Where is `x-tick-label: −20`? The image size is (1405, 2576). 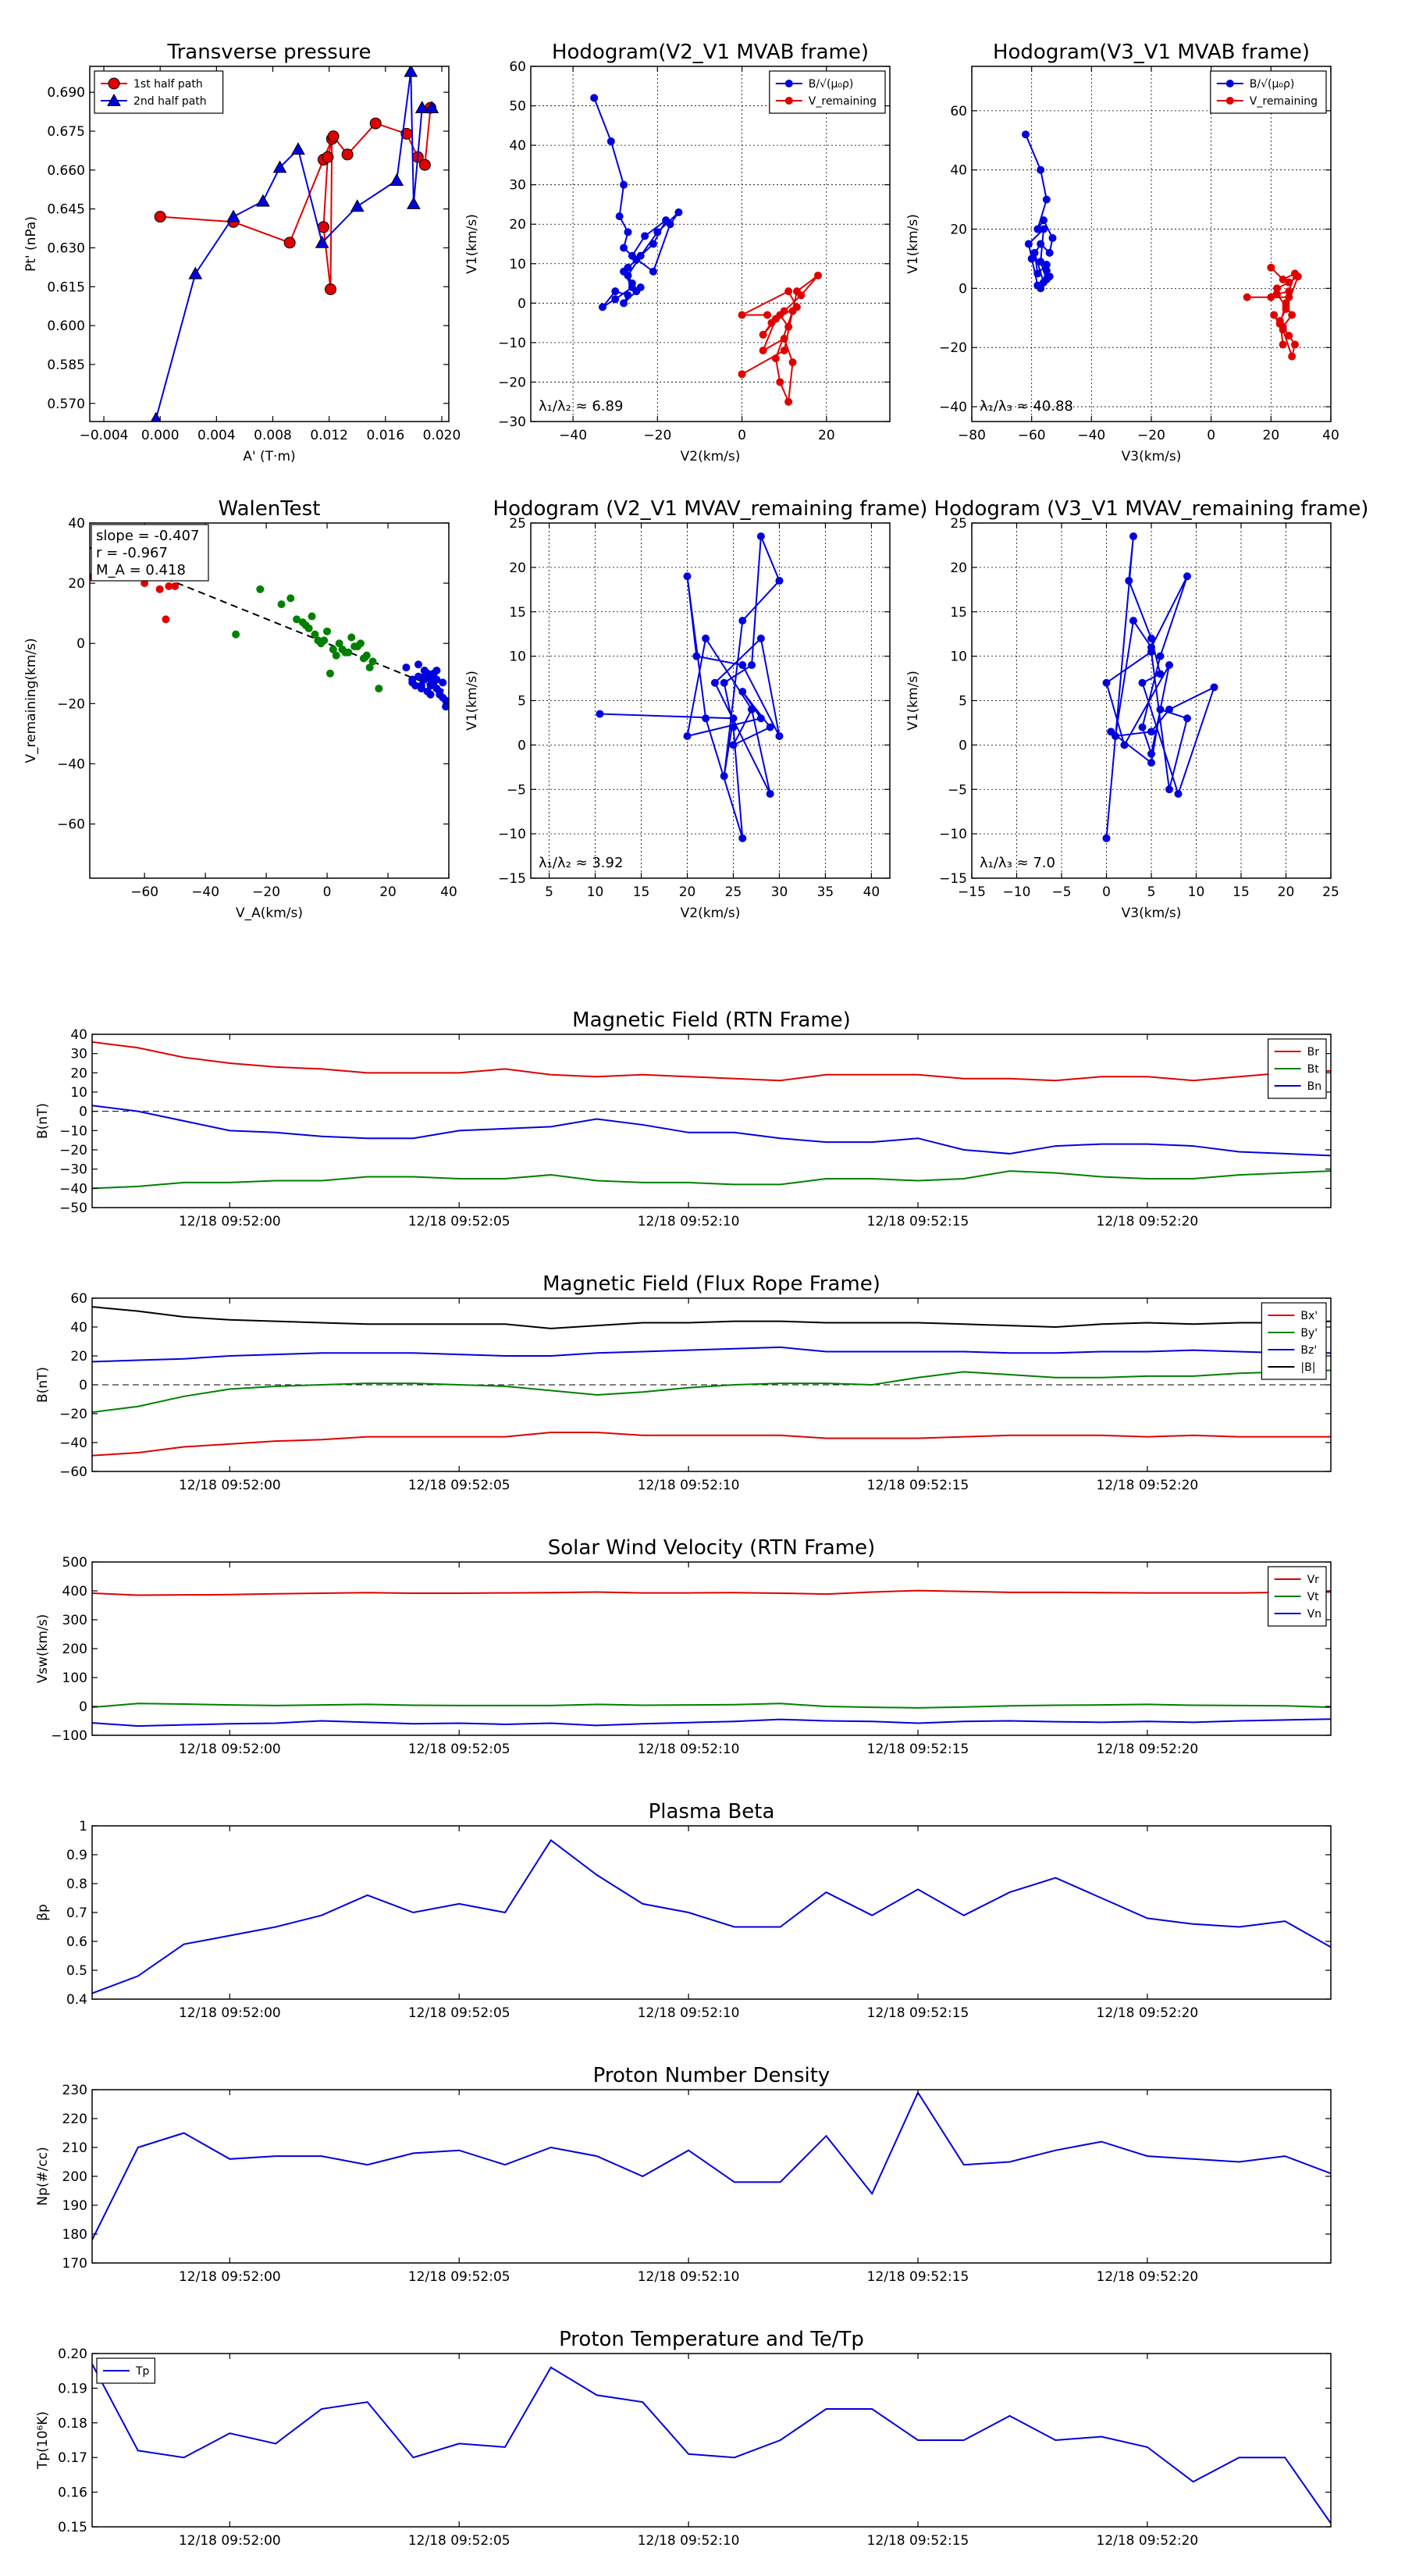 x-tick-label: −20 is located at coordinates (1151, 435).